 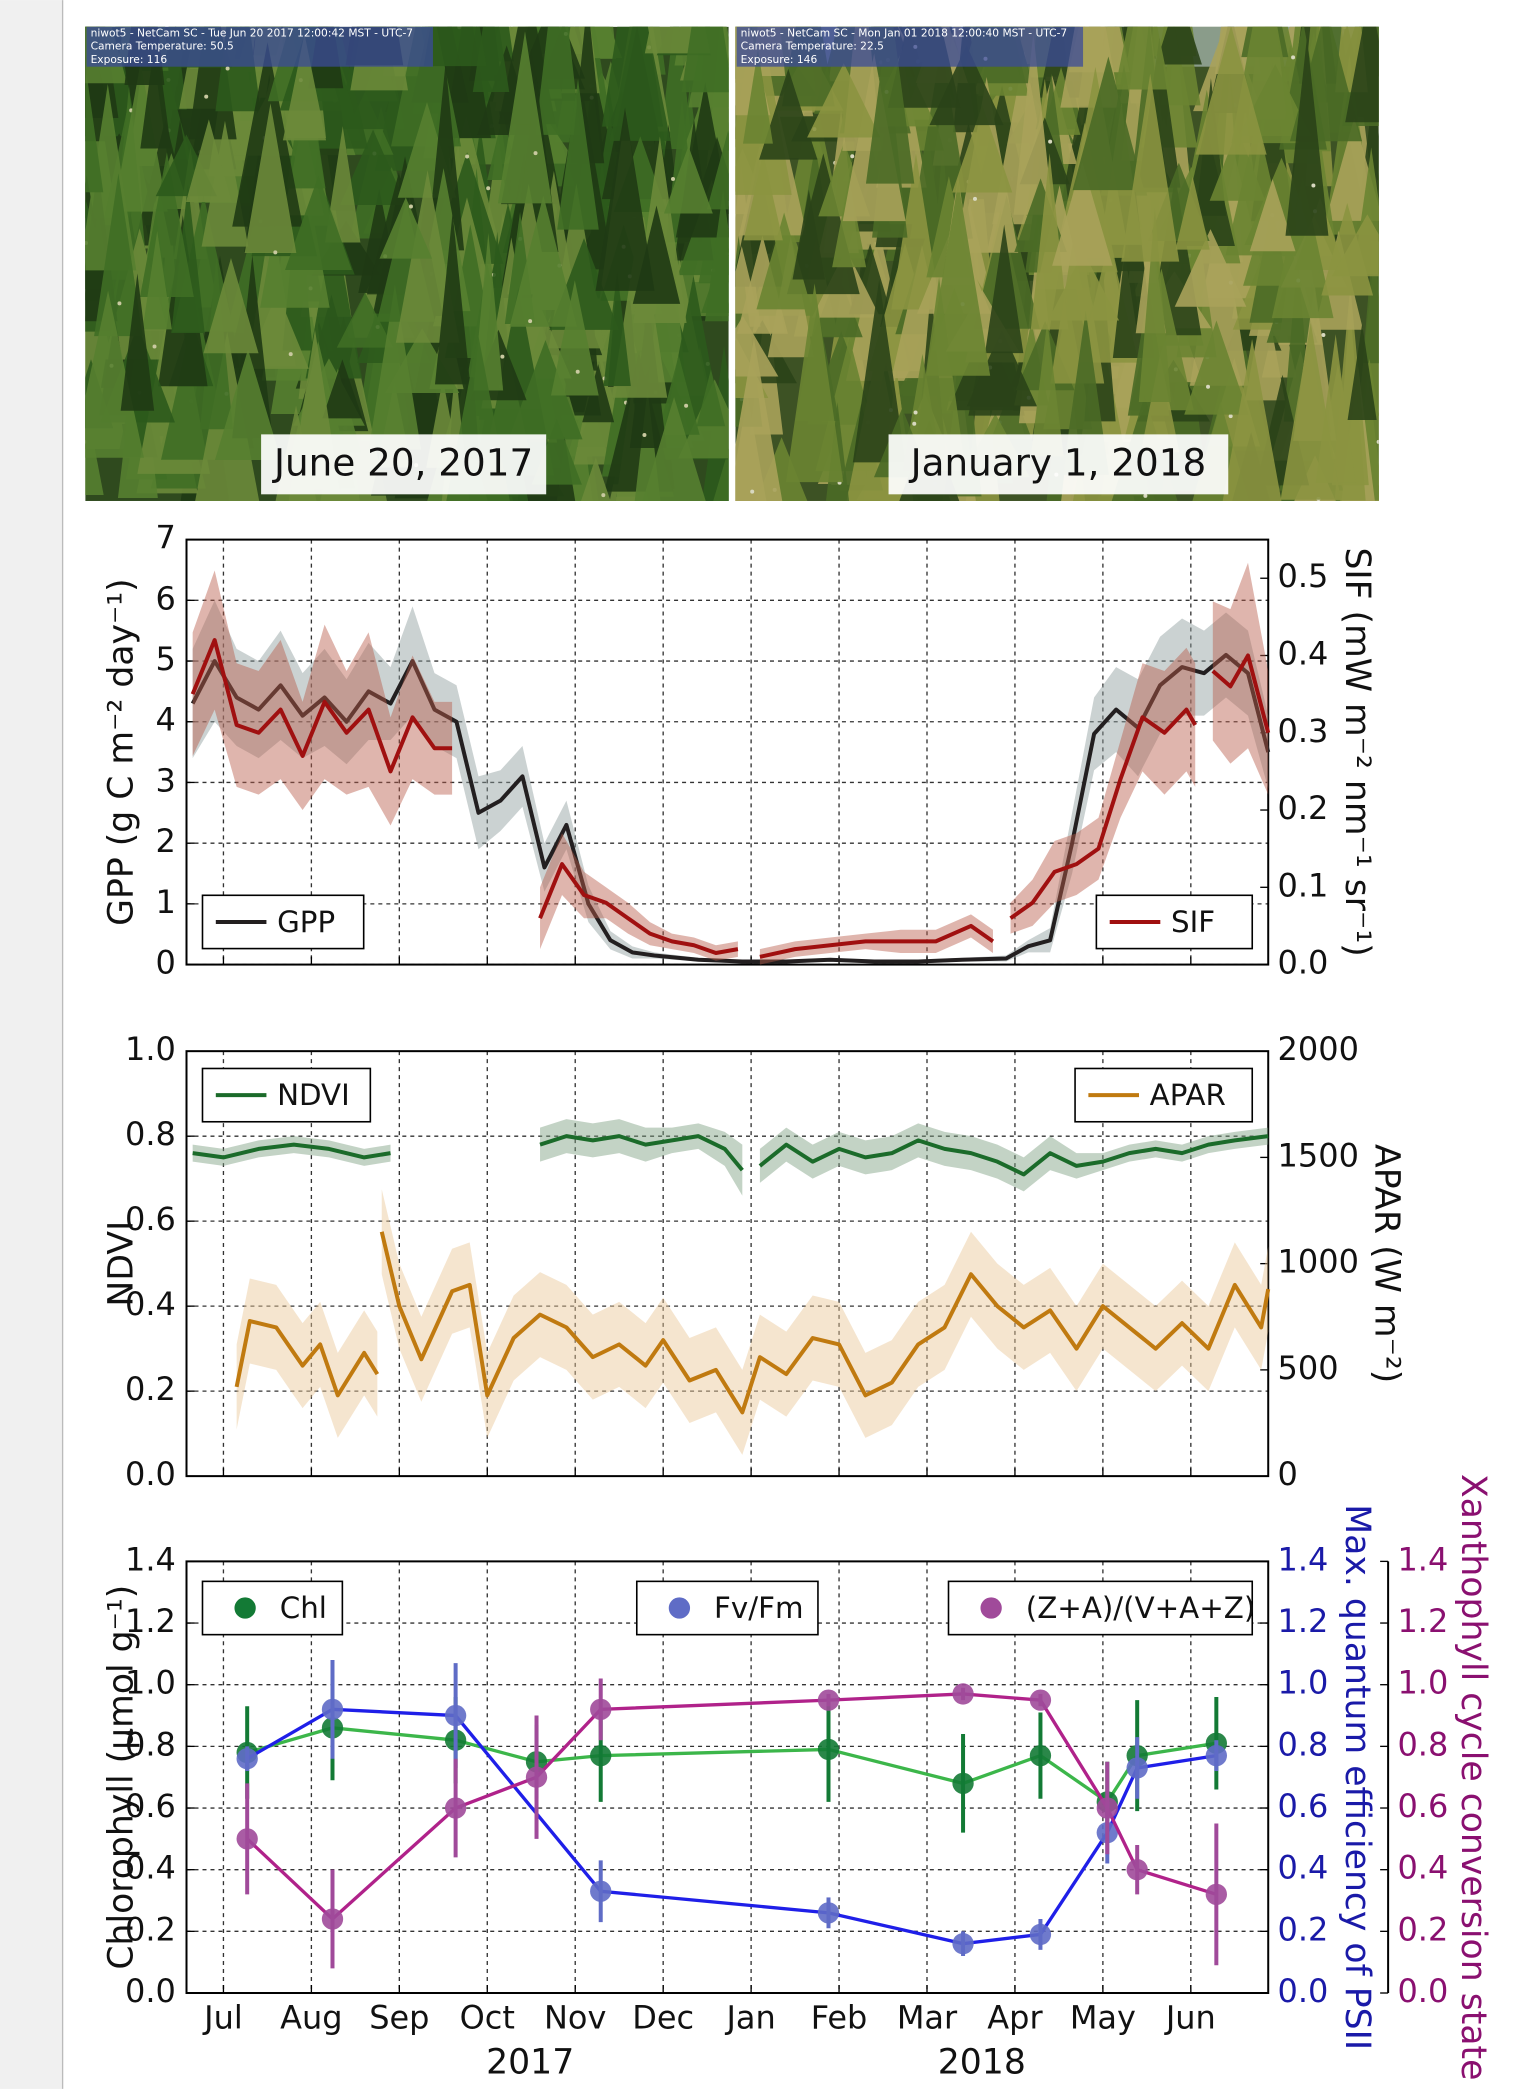 I want to click on y2-tick-label: 1.0, so click(x=1303, y=1683).